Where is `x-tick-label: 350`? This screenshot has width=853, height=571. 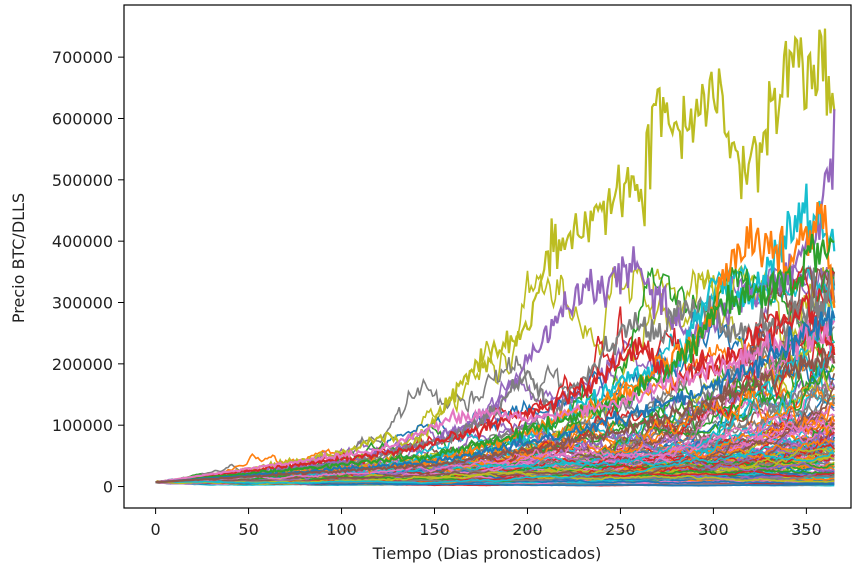
x-tick-label: 350 is located at coordinates (806, 529).